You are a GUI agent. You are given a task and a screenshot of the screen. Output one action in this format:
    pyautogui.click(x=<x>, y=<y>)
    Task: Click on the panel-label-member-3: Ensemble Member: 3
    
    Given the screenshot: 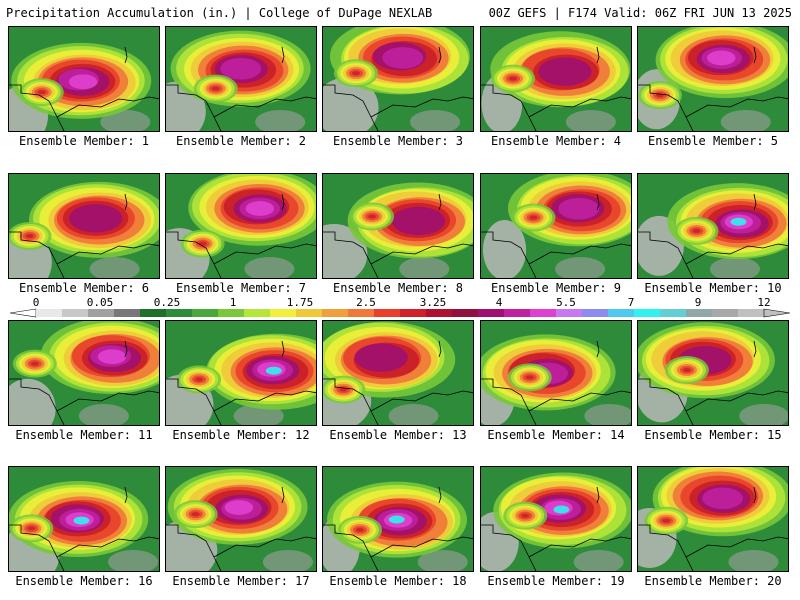 What is the action you would take?
    pyautogui.click(x=398, y=141)
    